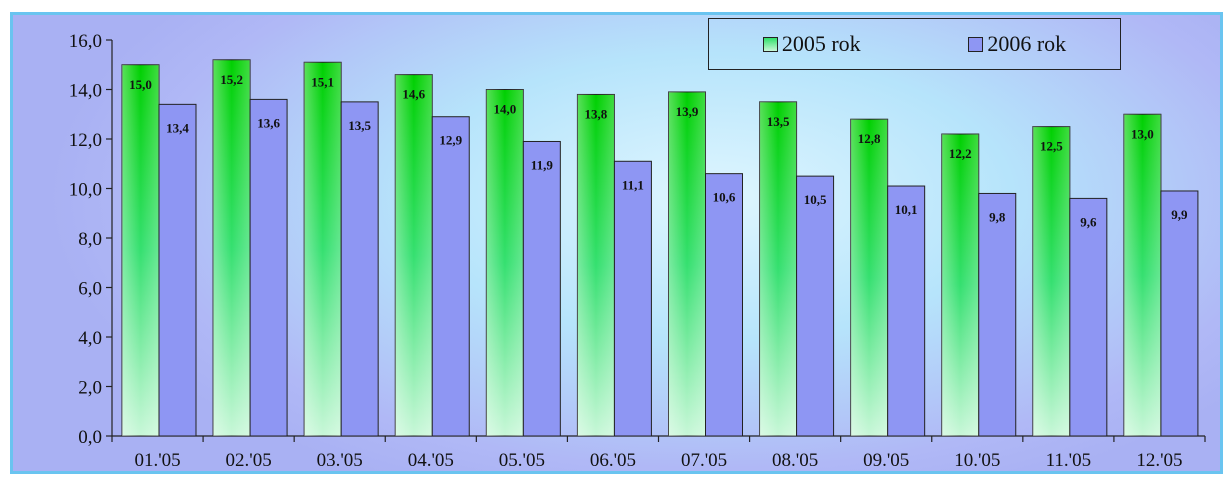 The height and width of the screenshot is (483, 1231). What do you see at coordinates (140, 84) in the screenshot?
I see `data-label-2005: 15,0` at bounding box center [140, 84].